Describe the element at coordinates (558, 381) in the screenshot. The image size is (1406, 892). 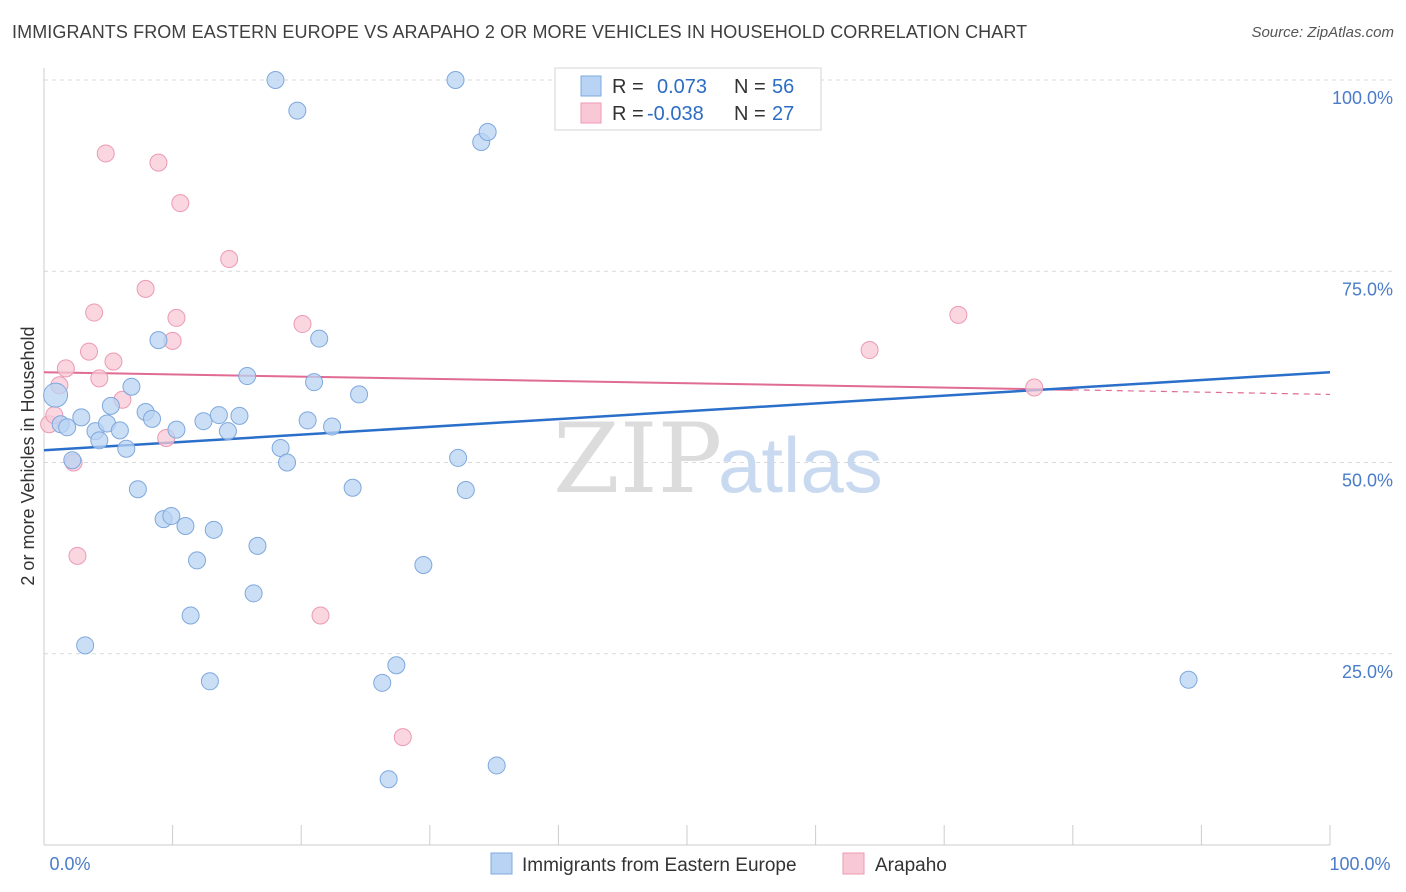
I see `trend-line-arapaho` at that location.